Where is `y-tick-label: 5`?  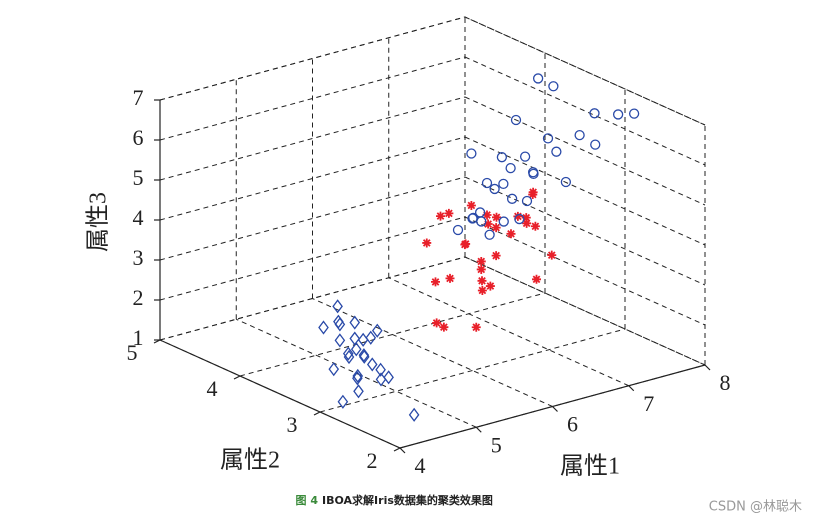 y-tick-label: 5 is located at coordinates (132, 352).